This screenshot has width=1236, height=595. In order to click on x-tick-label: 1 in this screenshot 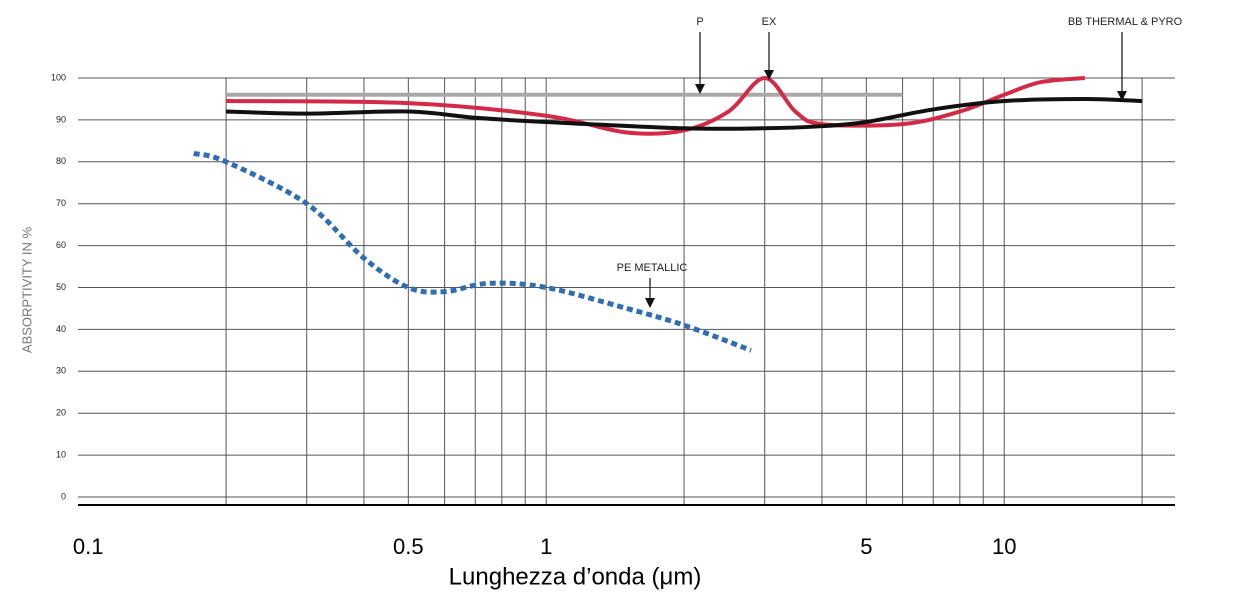, I will do `click(546, 546)`.